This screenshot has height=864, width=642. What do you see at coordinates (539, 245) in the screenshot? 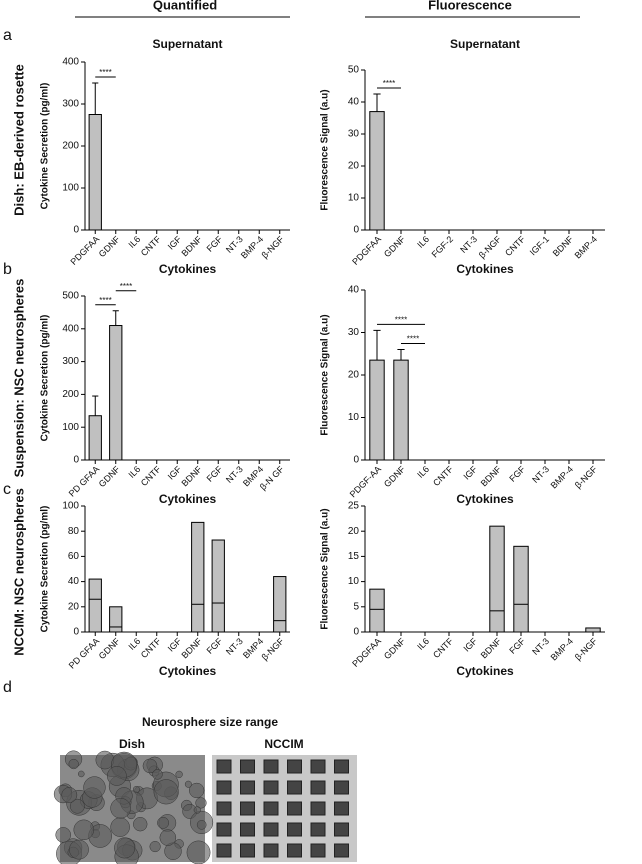
I see `x-tick-label: IGF-1` at bounding box center [539, 245].